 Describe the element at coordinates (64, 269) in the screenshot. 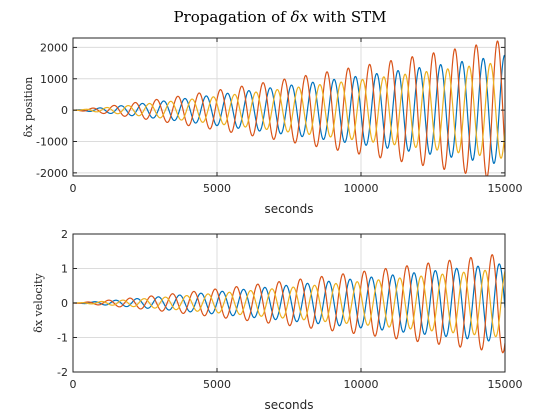

I see `y-tick-label: 1` at that location.